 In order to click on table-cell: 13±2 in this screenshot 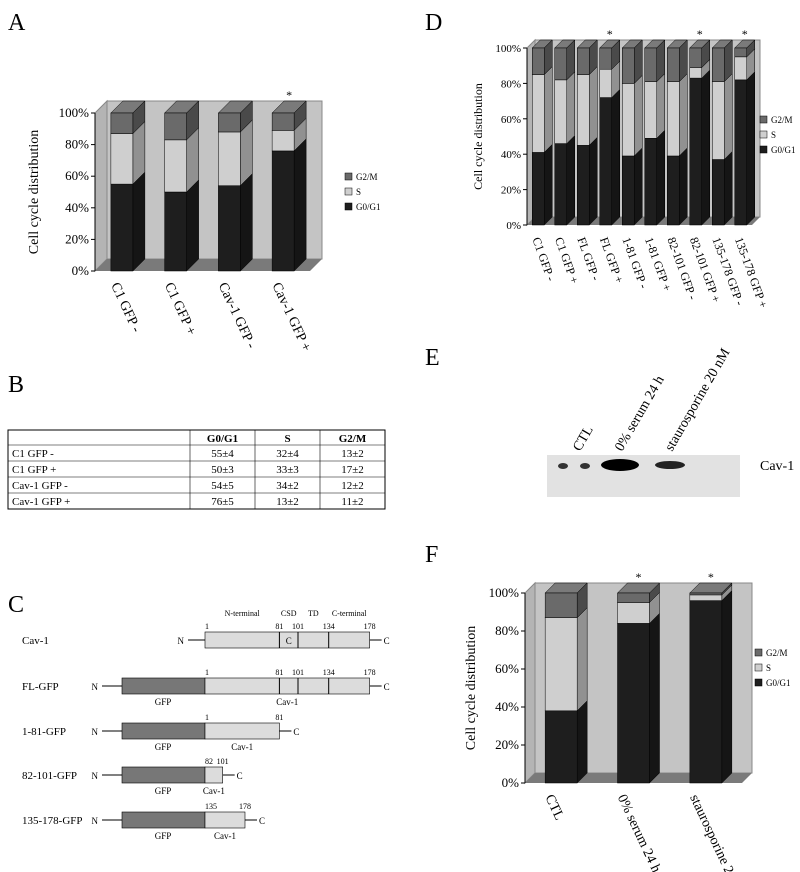, I will do `click(287, 502)`.